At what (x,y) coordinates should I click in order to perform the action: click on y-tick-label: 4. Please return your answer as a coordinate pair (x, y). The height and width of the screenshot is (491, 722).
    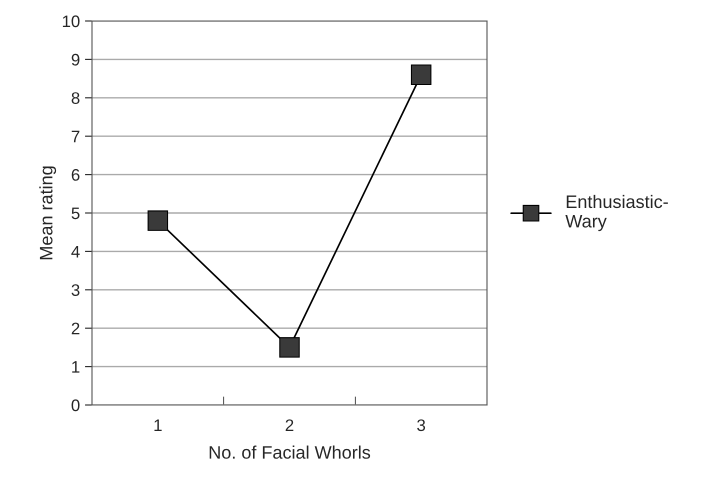
    Looking at the image, I should click on (75, 252).